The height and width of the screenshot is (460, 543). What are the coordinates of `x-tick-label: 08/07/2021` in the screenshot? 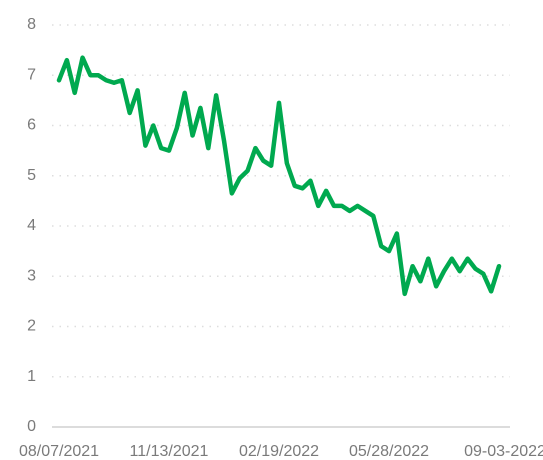 It's located at (59, 451).